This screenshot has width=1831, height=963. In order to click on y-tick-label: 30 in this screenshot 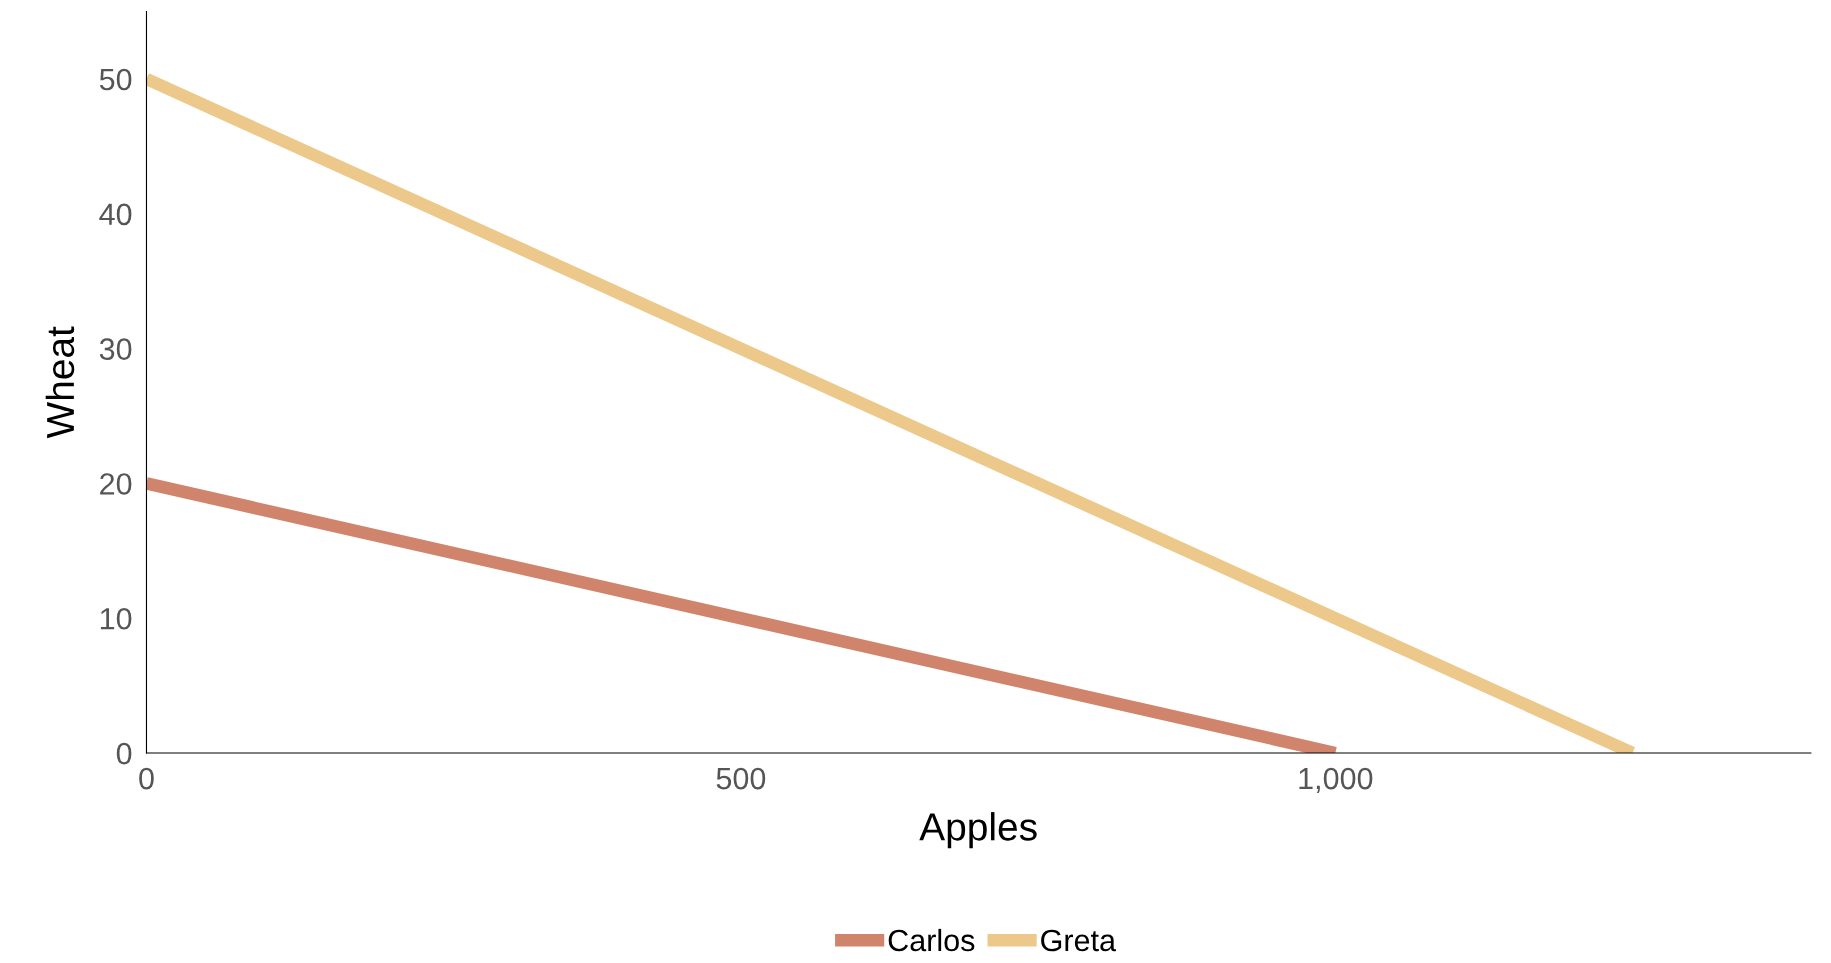, I will do `click(115, 349)`.